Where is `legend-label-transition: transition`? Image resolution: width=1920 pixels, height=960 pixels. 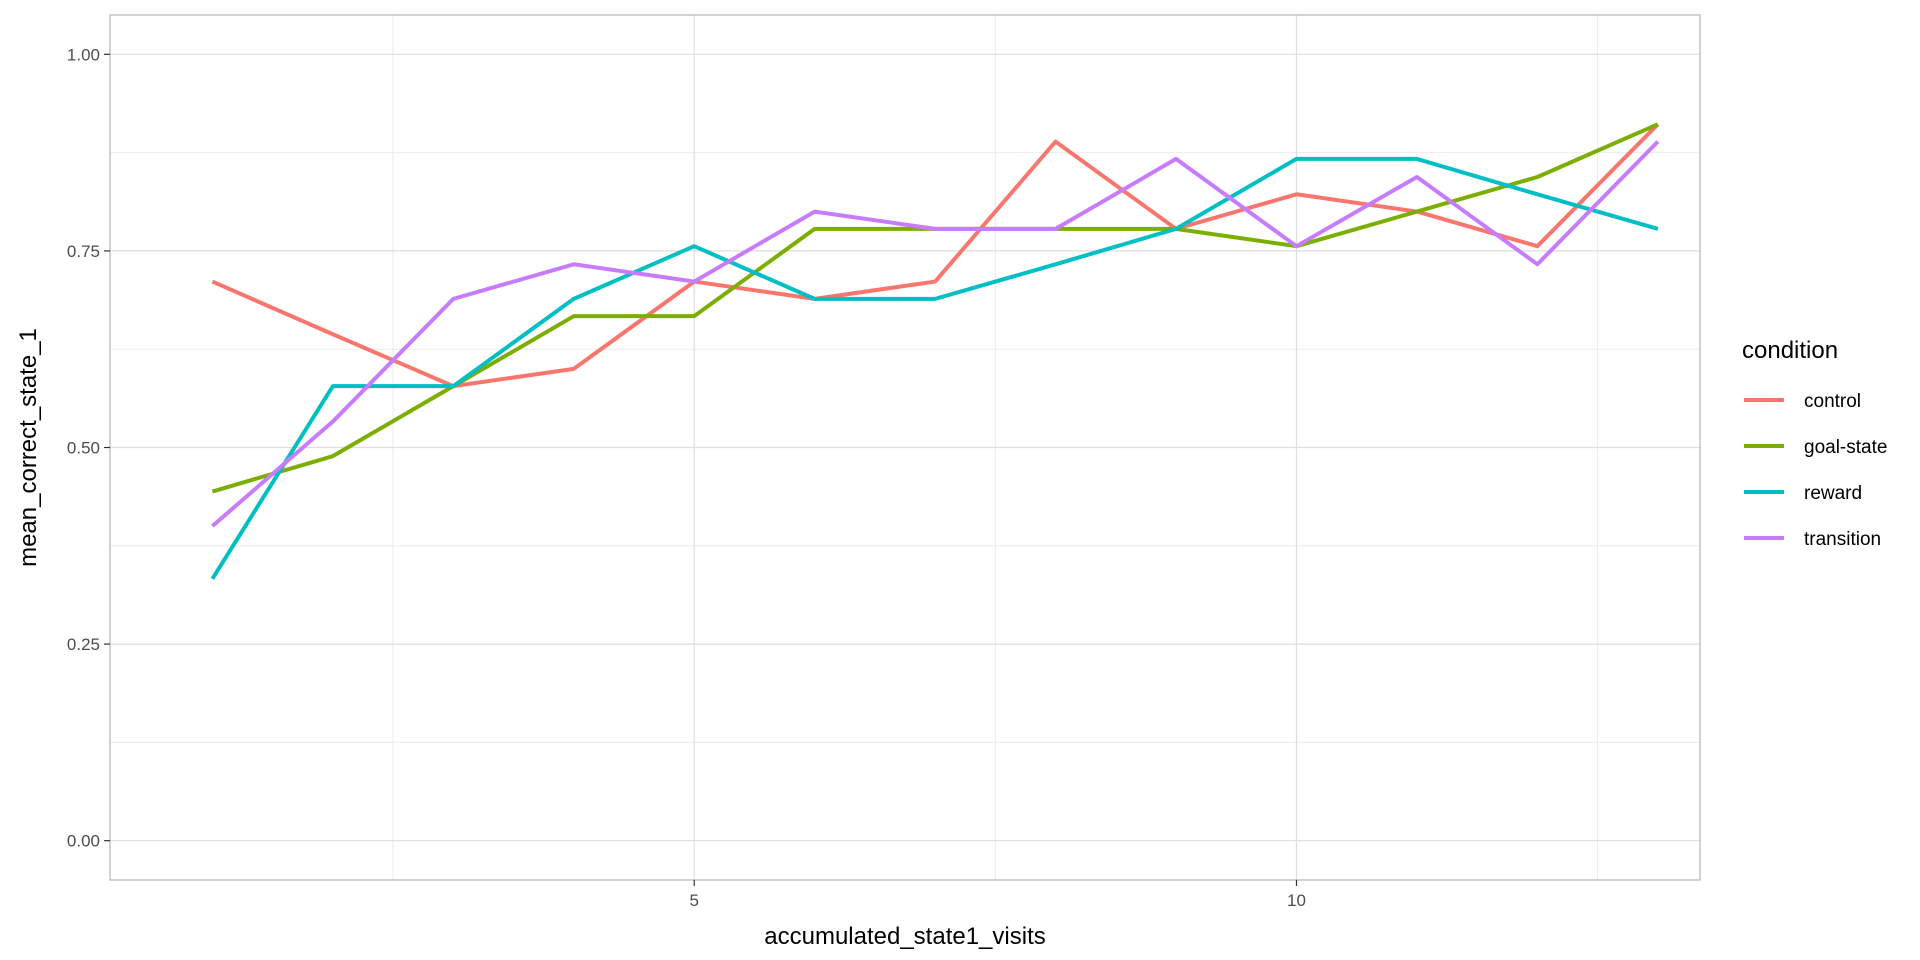 legend-label-transition: transition is located at coordinates (1842, 539).